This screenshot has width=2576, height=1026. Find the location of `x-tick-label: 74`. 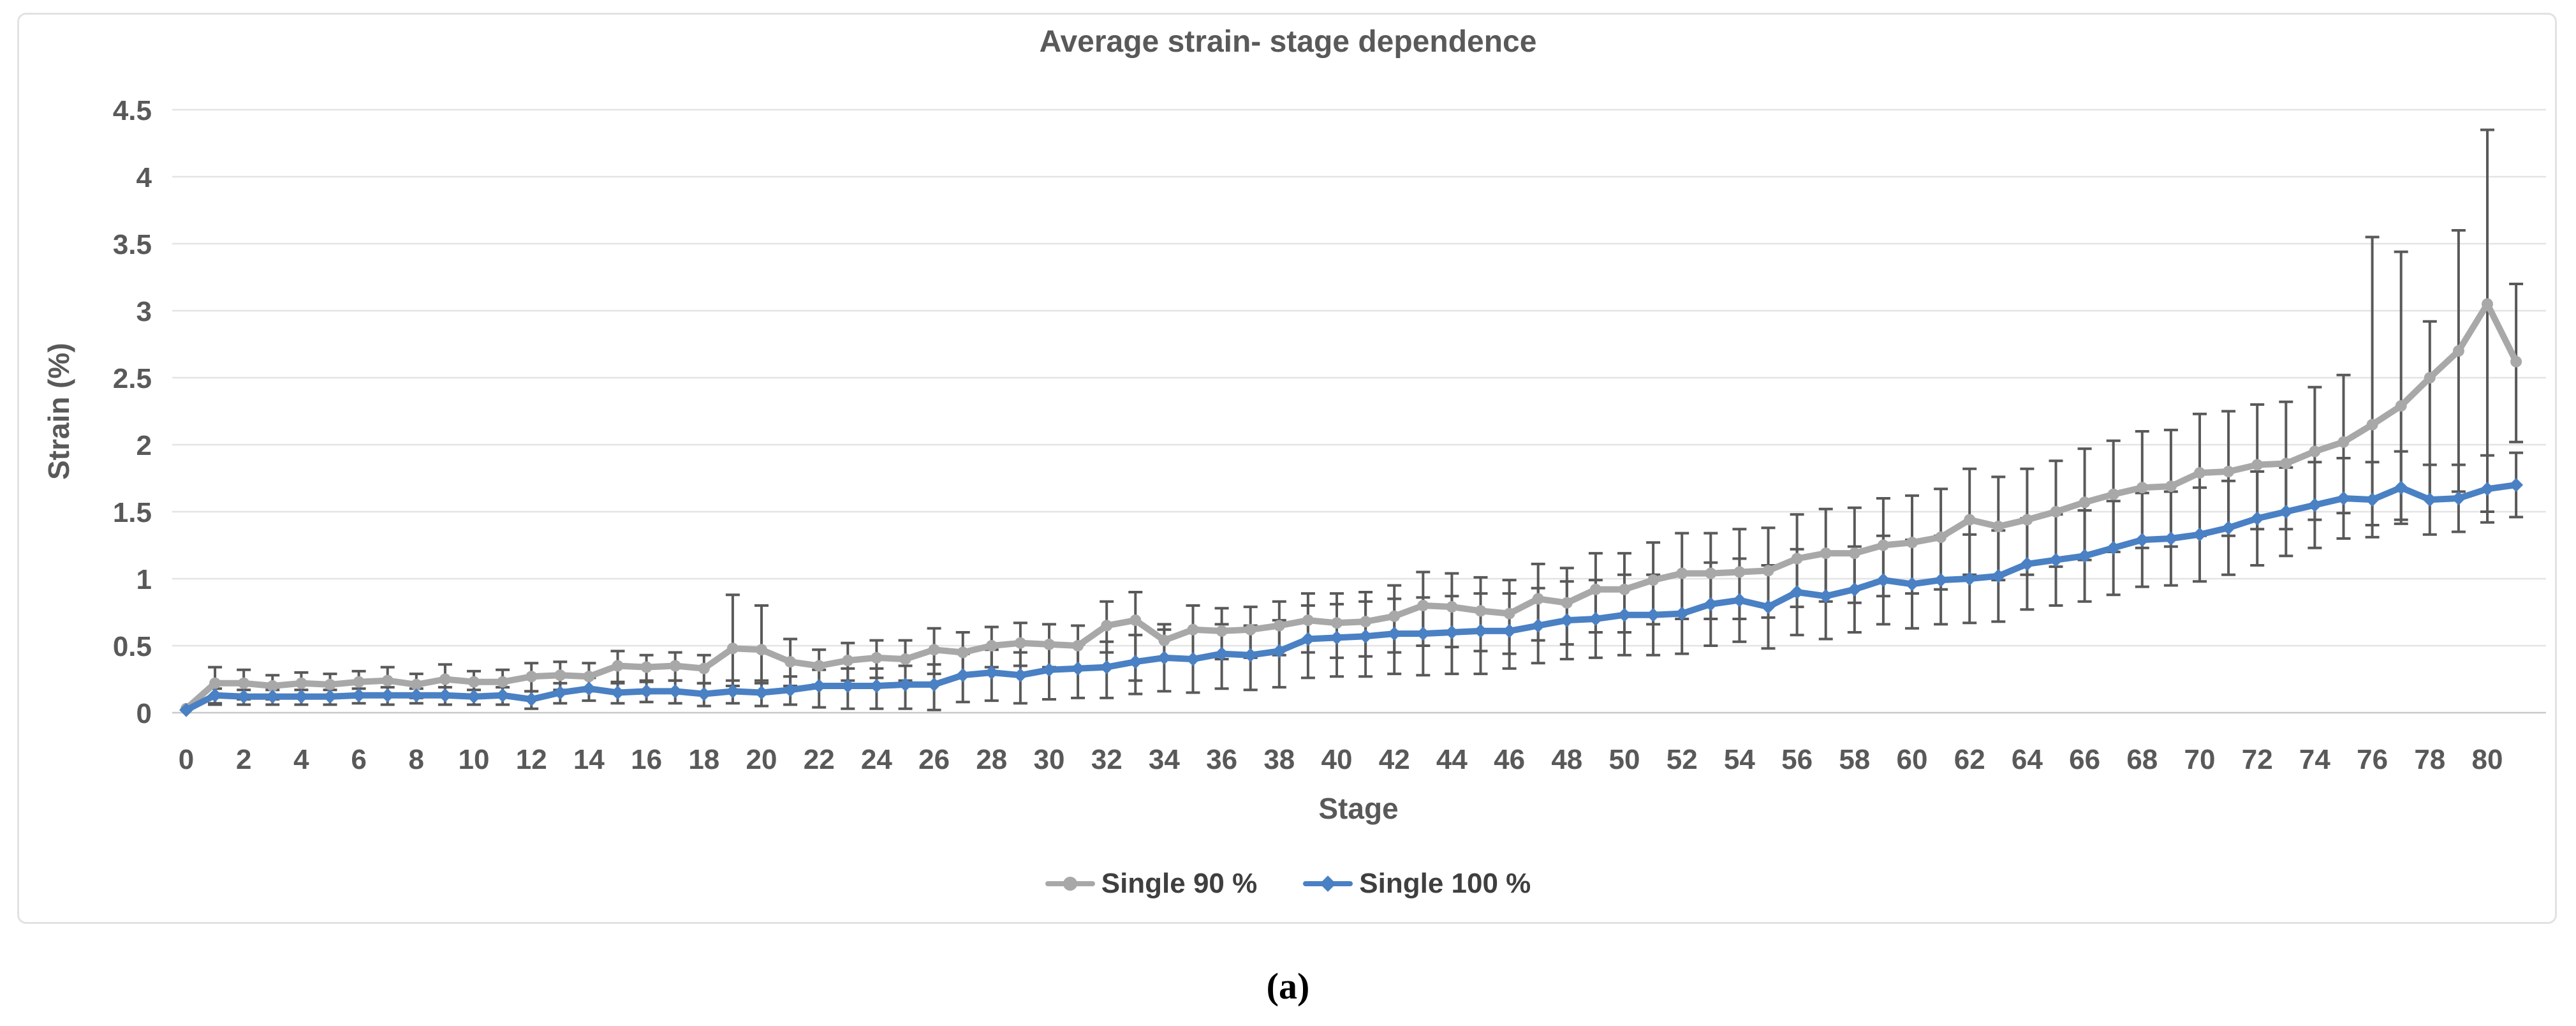

x-tick-label: 74 is located at coordinates (2314, 759).